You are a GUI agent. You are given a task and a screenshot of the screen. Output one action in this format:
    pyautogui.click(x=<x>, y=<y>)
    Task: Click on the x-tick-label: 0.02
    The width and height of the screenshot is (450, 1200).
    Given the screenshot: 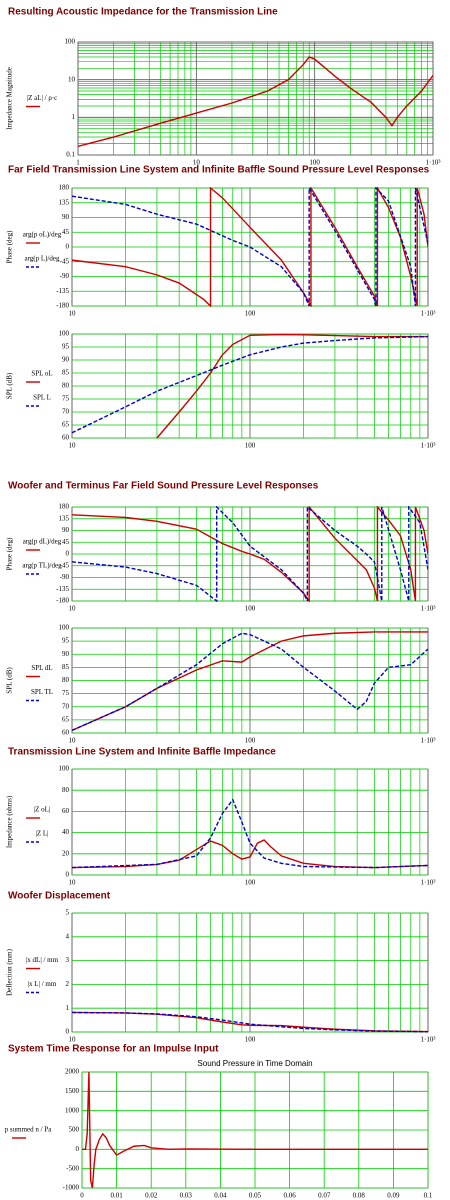 What is the action you would take?
    pyautogui.click(x=151, y=1196)
    